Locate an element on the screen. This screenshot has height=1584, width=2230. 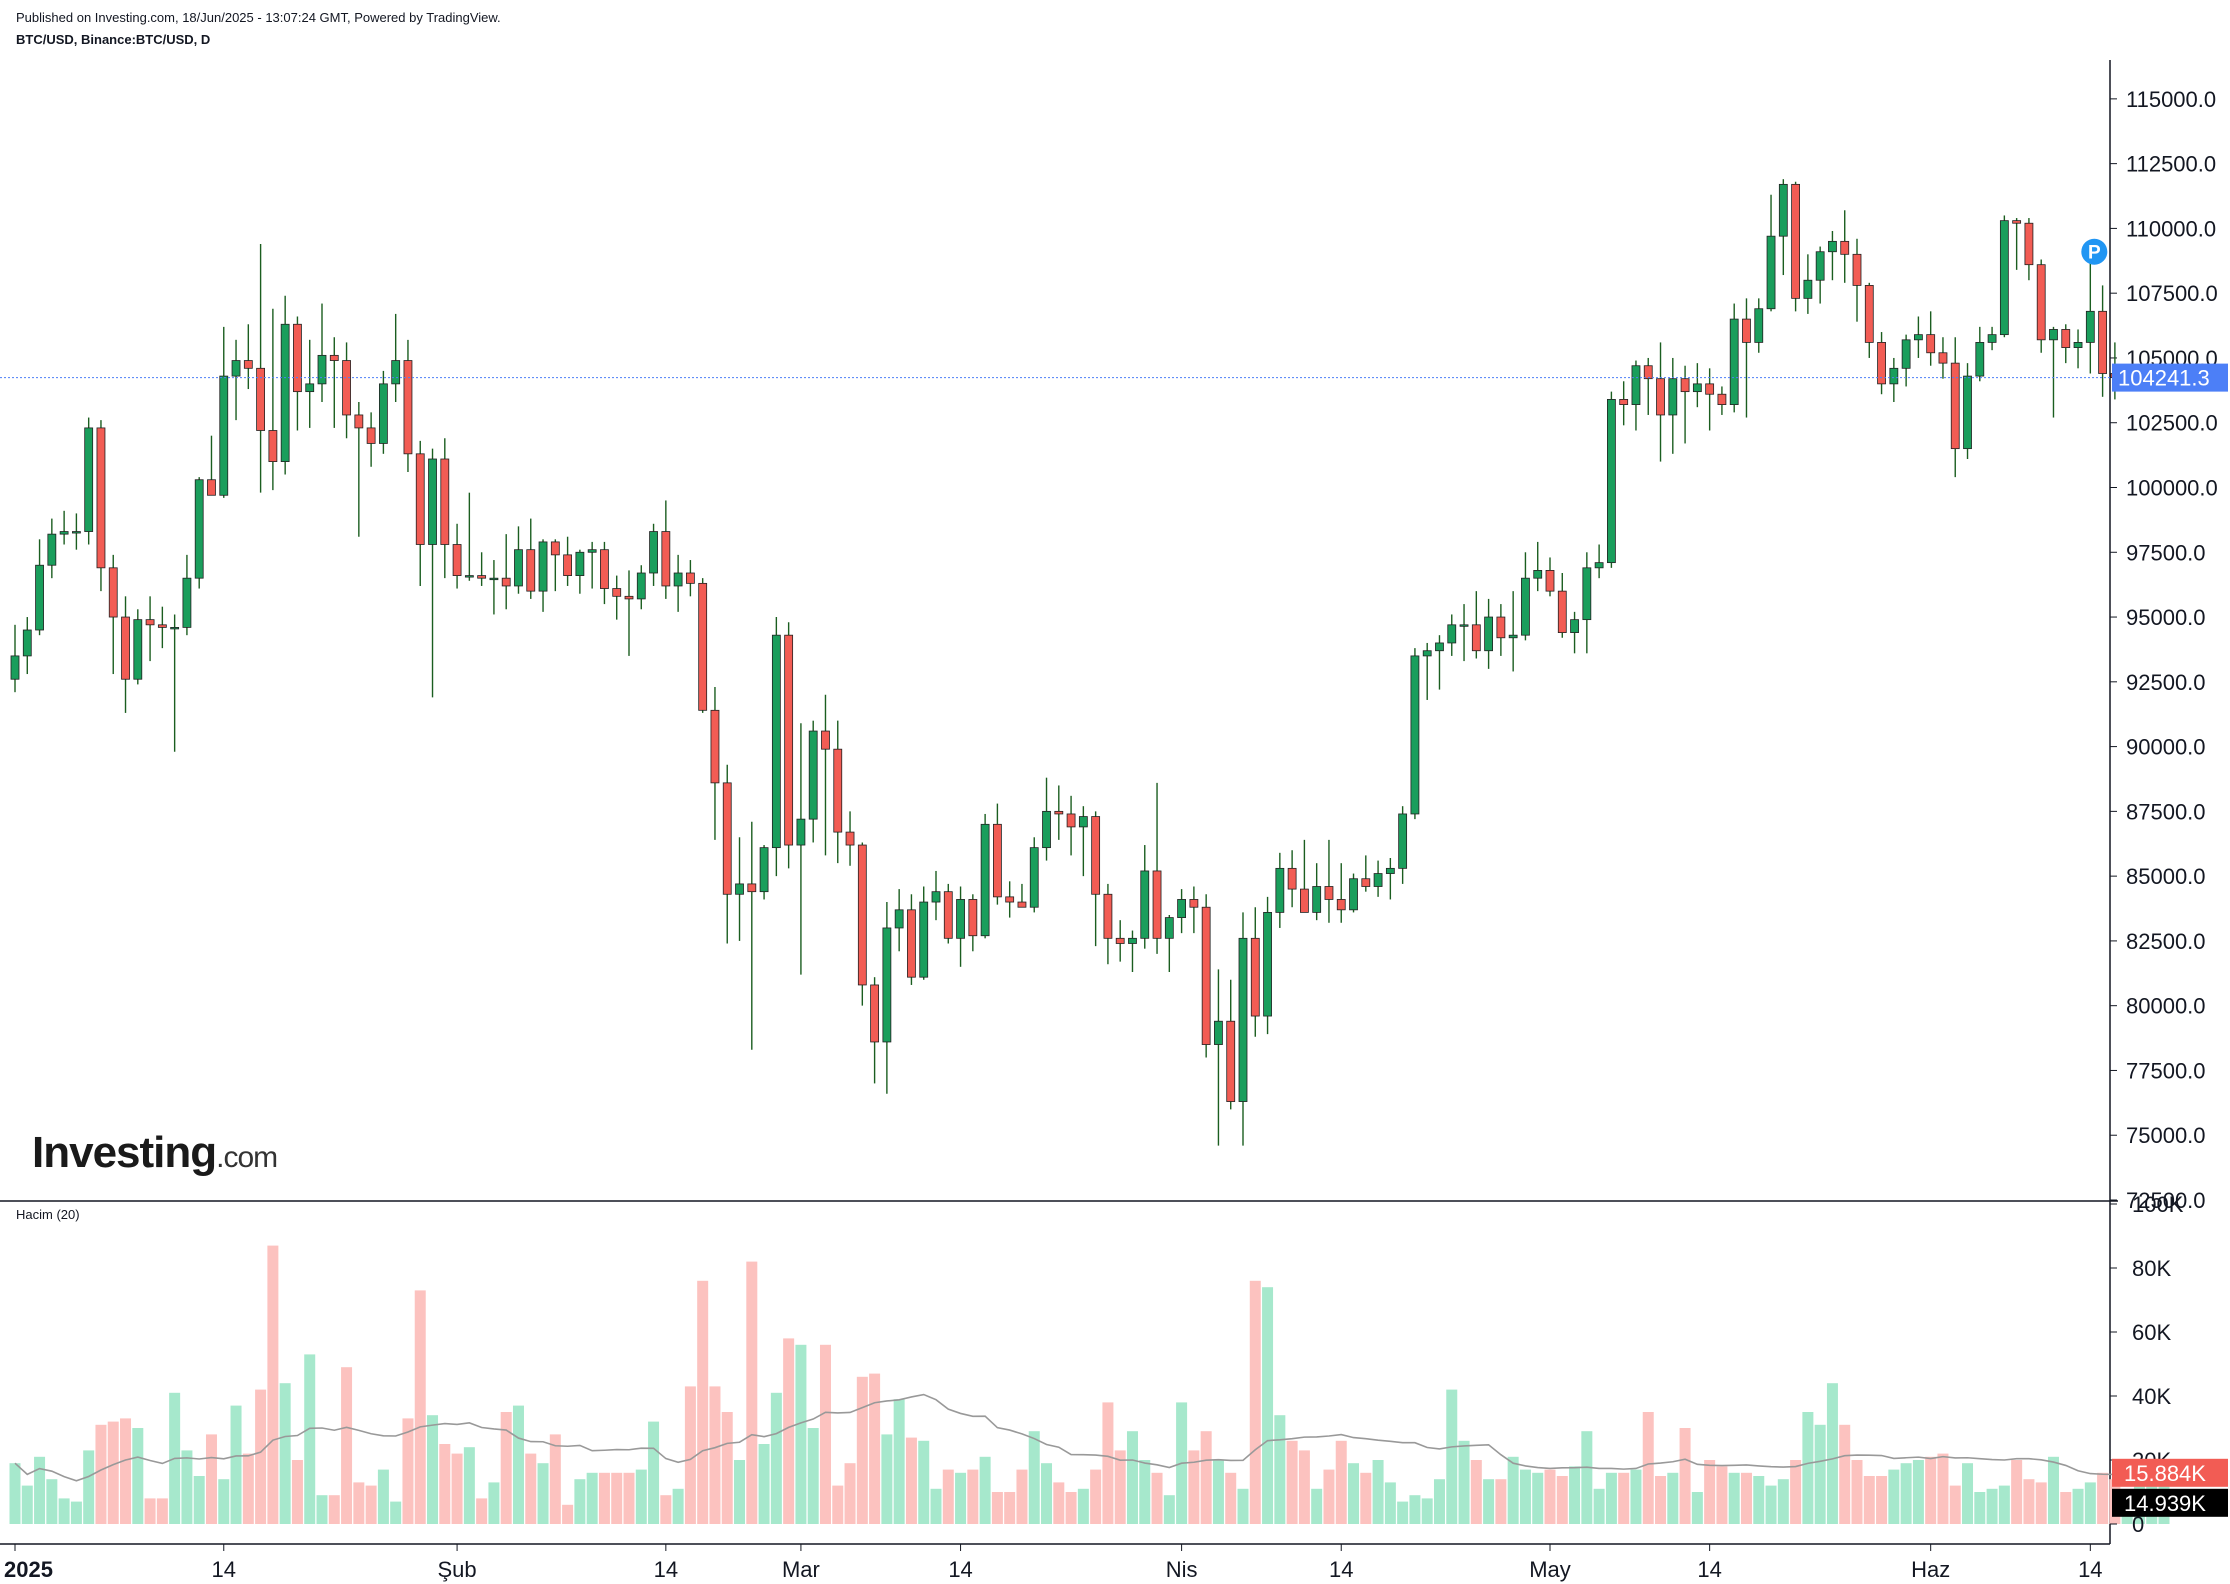
volume-last-label: 15.884K is located at coordinates (2165, 1473).